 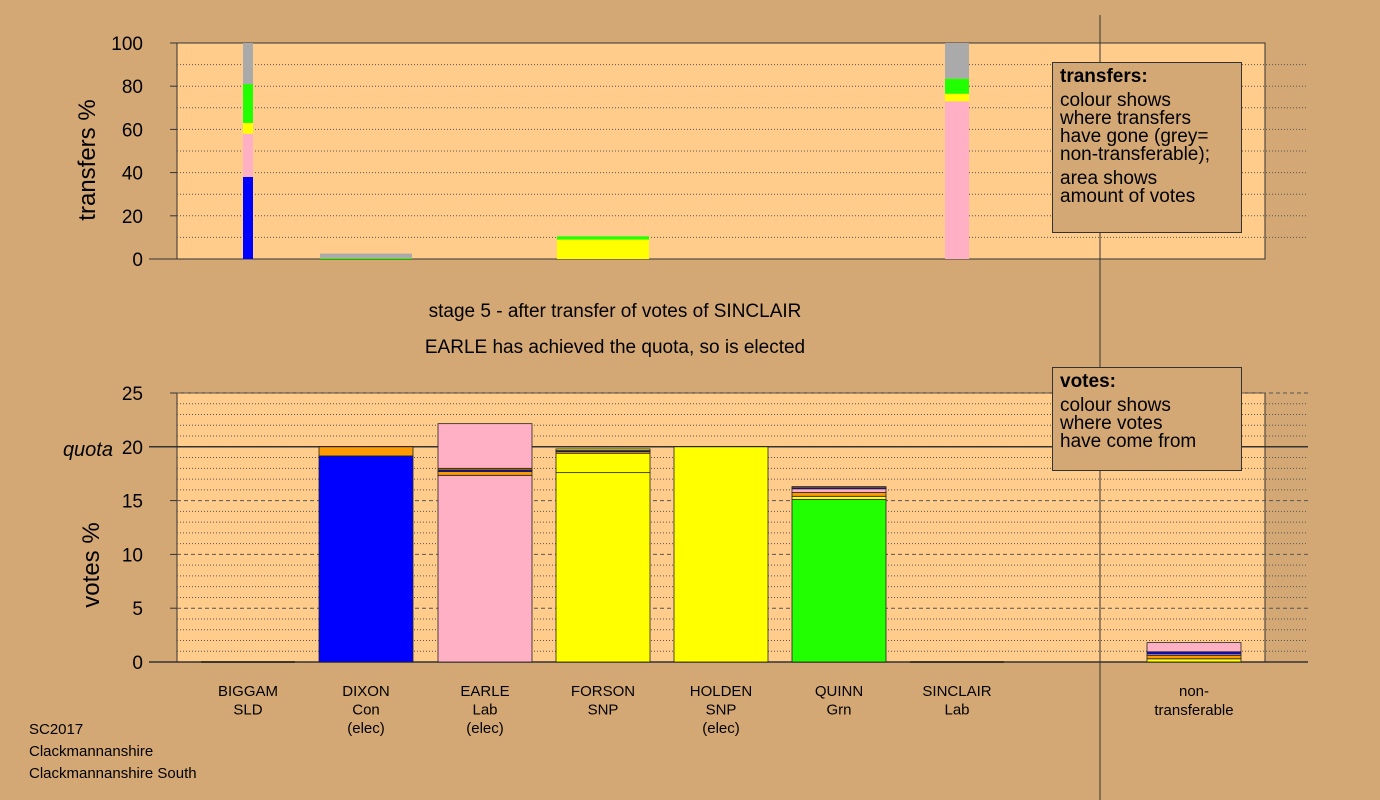 What do you see at coordinates (137, 663) in the screenshot?
I see `votes-tick-label: 0` at bounding box center [137, 663].